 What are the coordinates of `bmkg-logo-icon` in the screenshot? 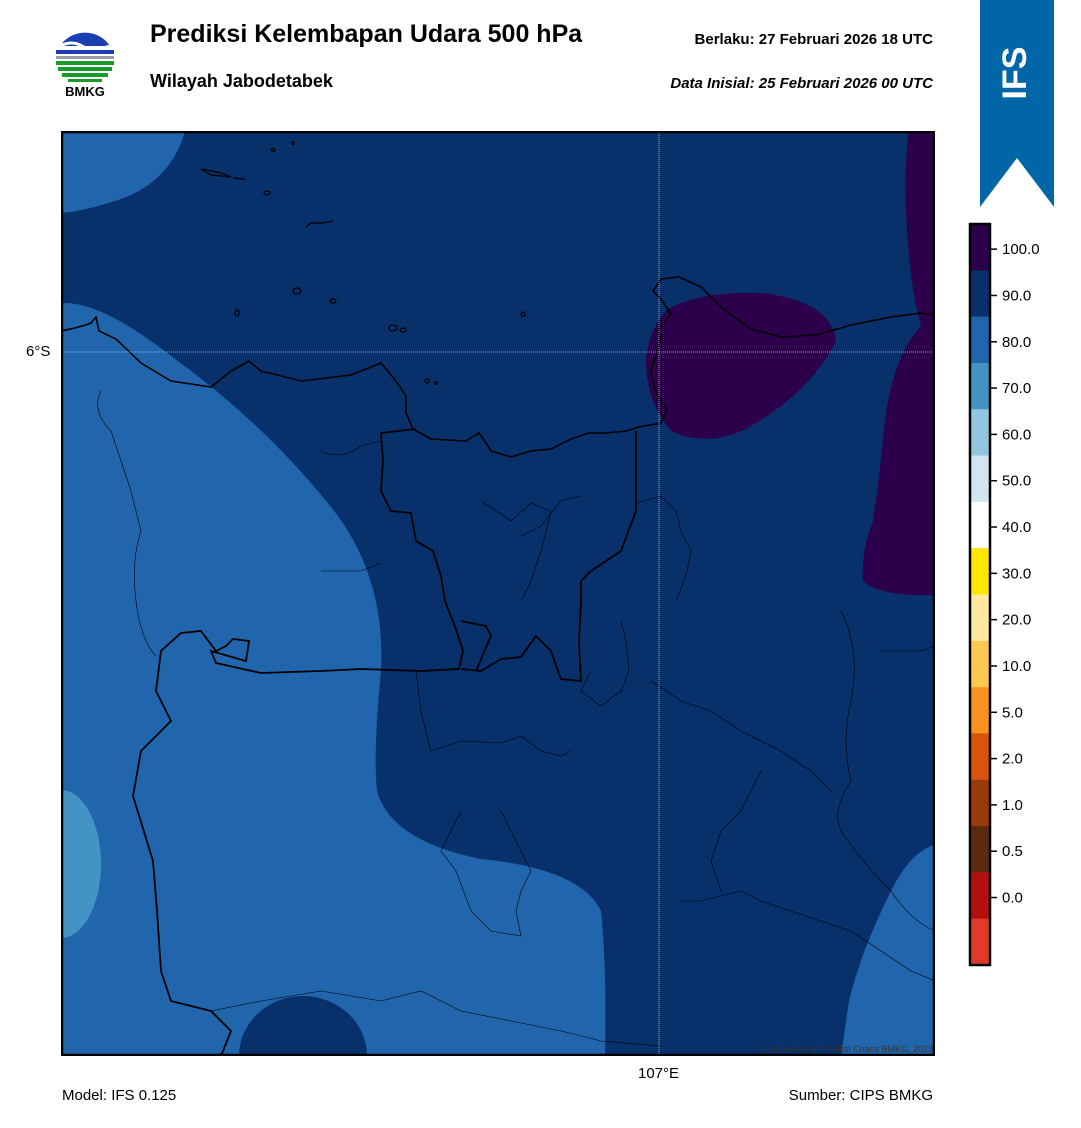 It's located at (85, 54).